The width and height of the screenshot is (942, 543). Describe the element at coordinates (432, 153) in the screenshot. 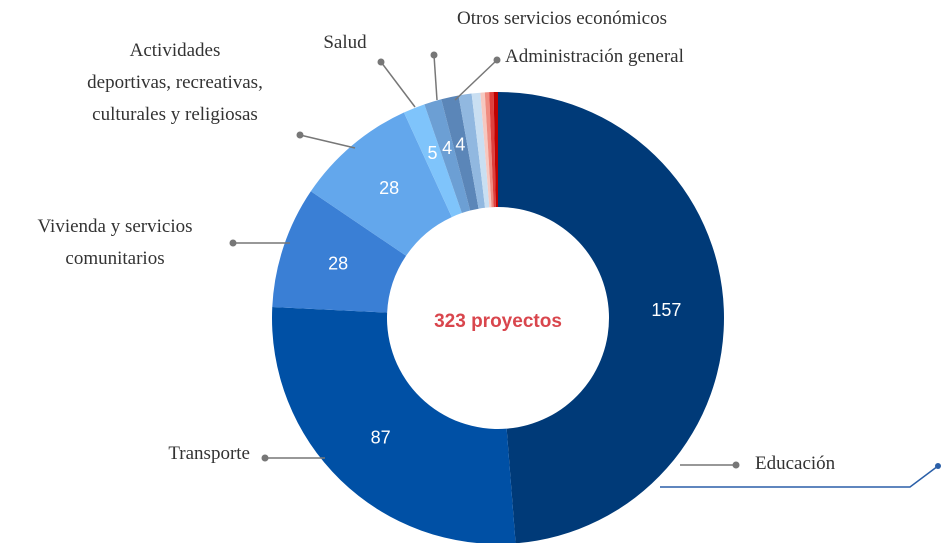

I see `value-label: 5` at that location.